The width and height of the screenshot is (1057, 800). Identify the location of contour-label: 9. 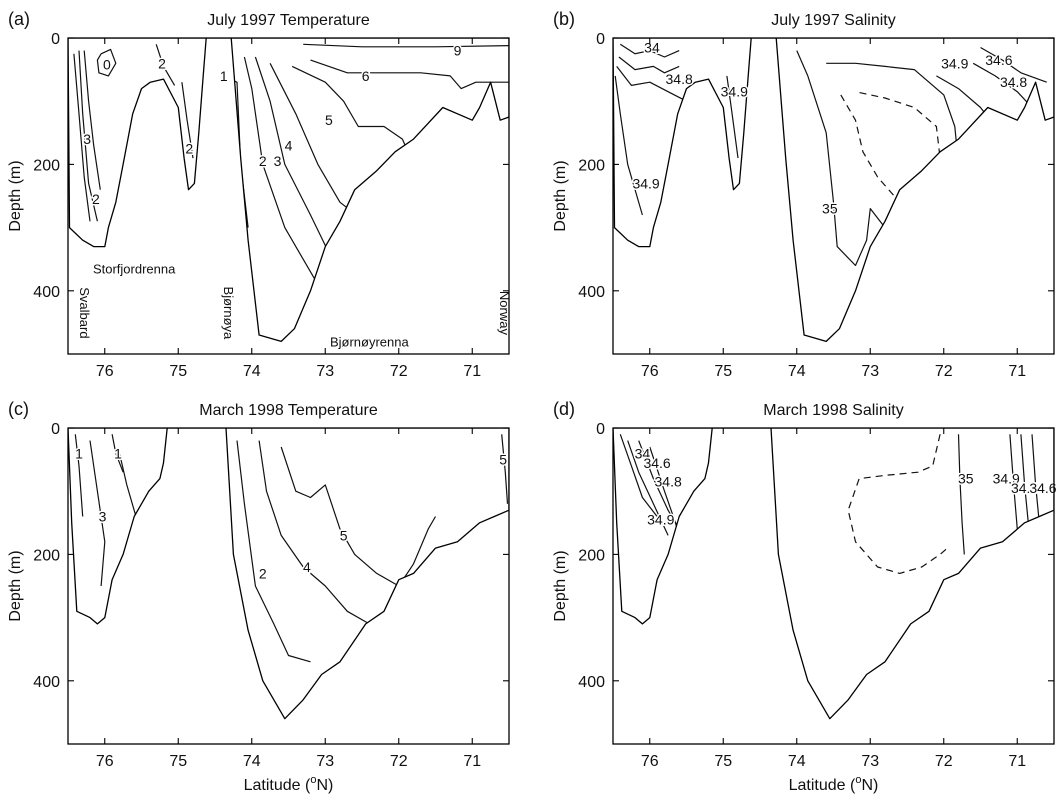
(458, 51).